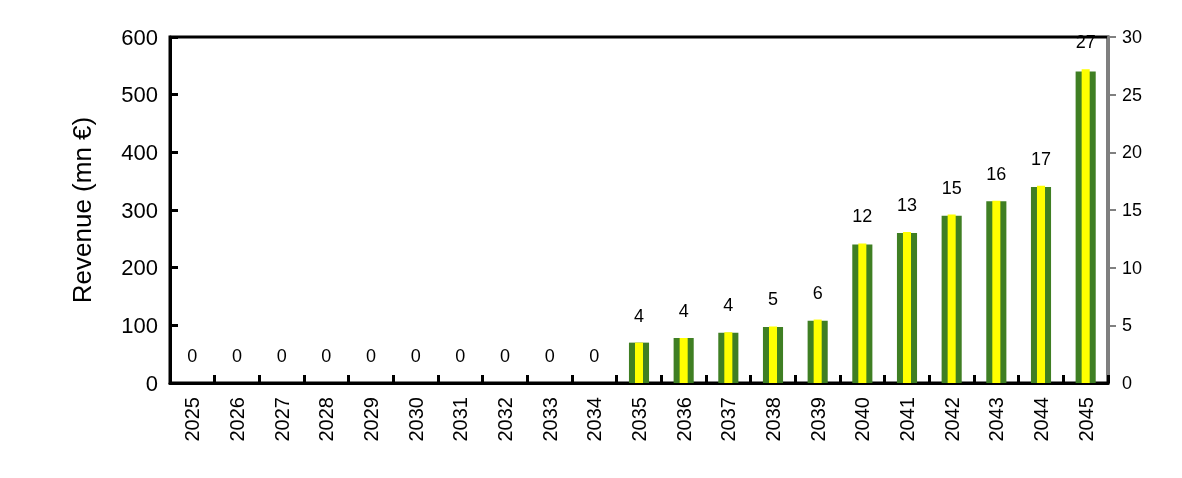 The image size is (1182, 478). I want to click on x-tick-label: 2038, so click(773, 419).